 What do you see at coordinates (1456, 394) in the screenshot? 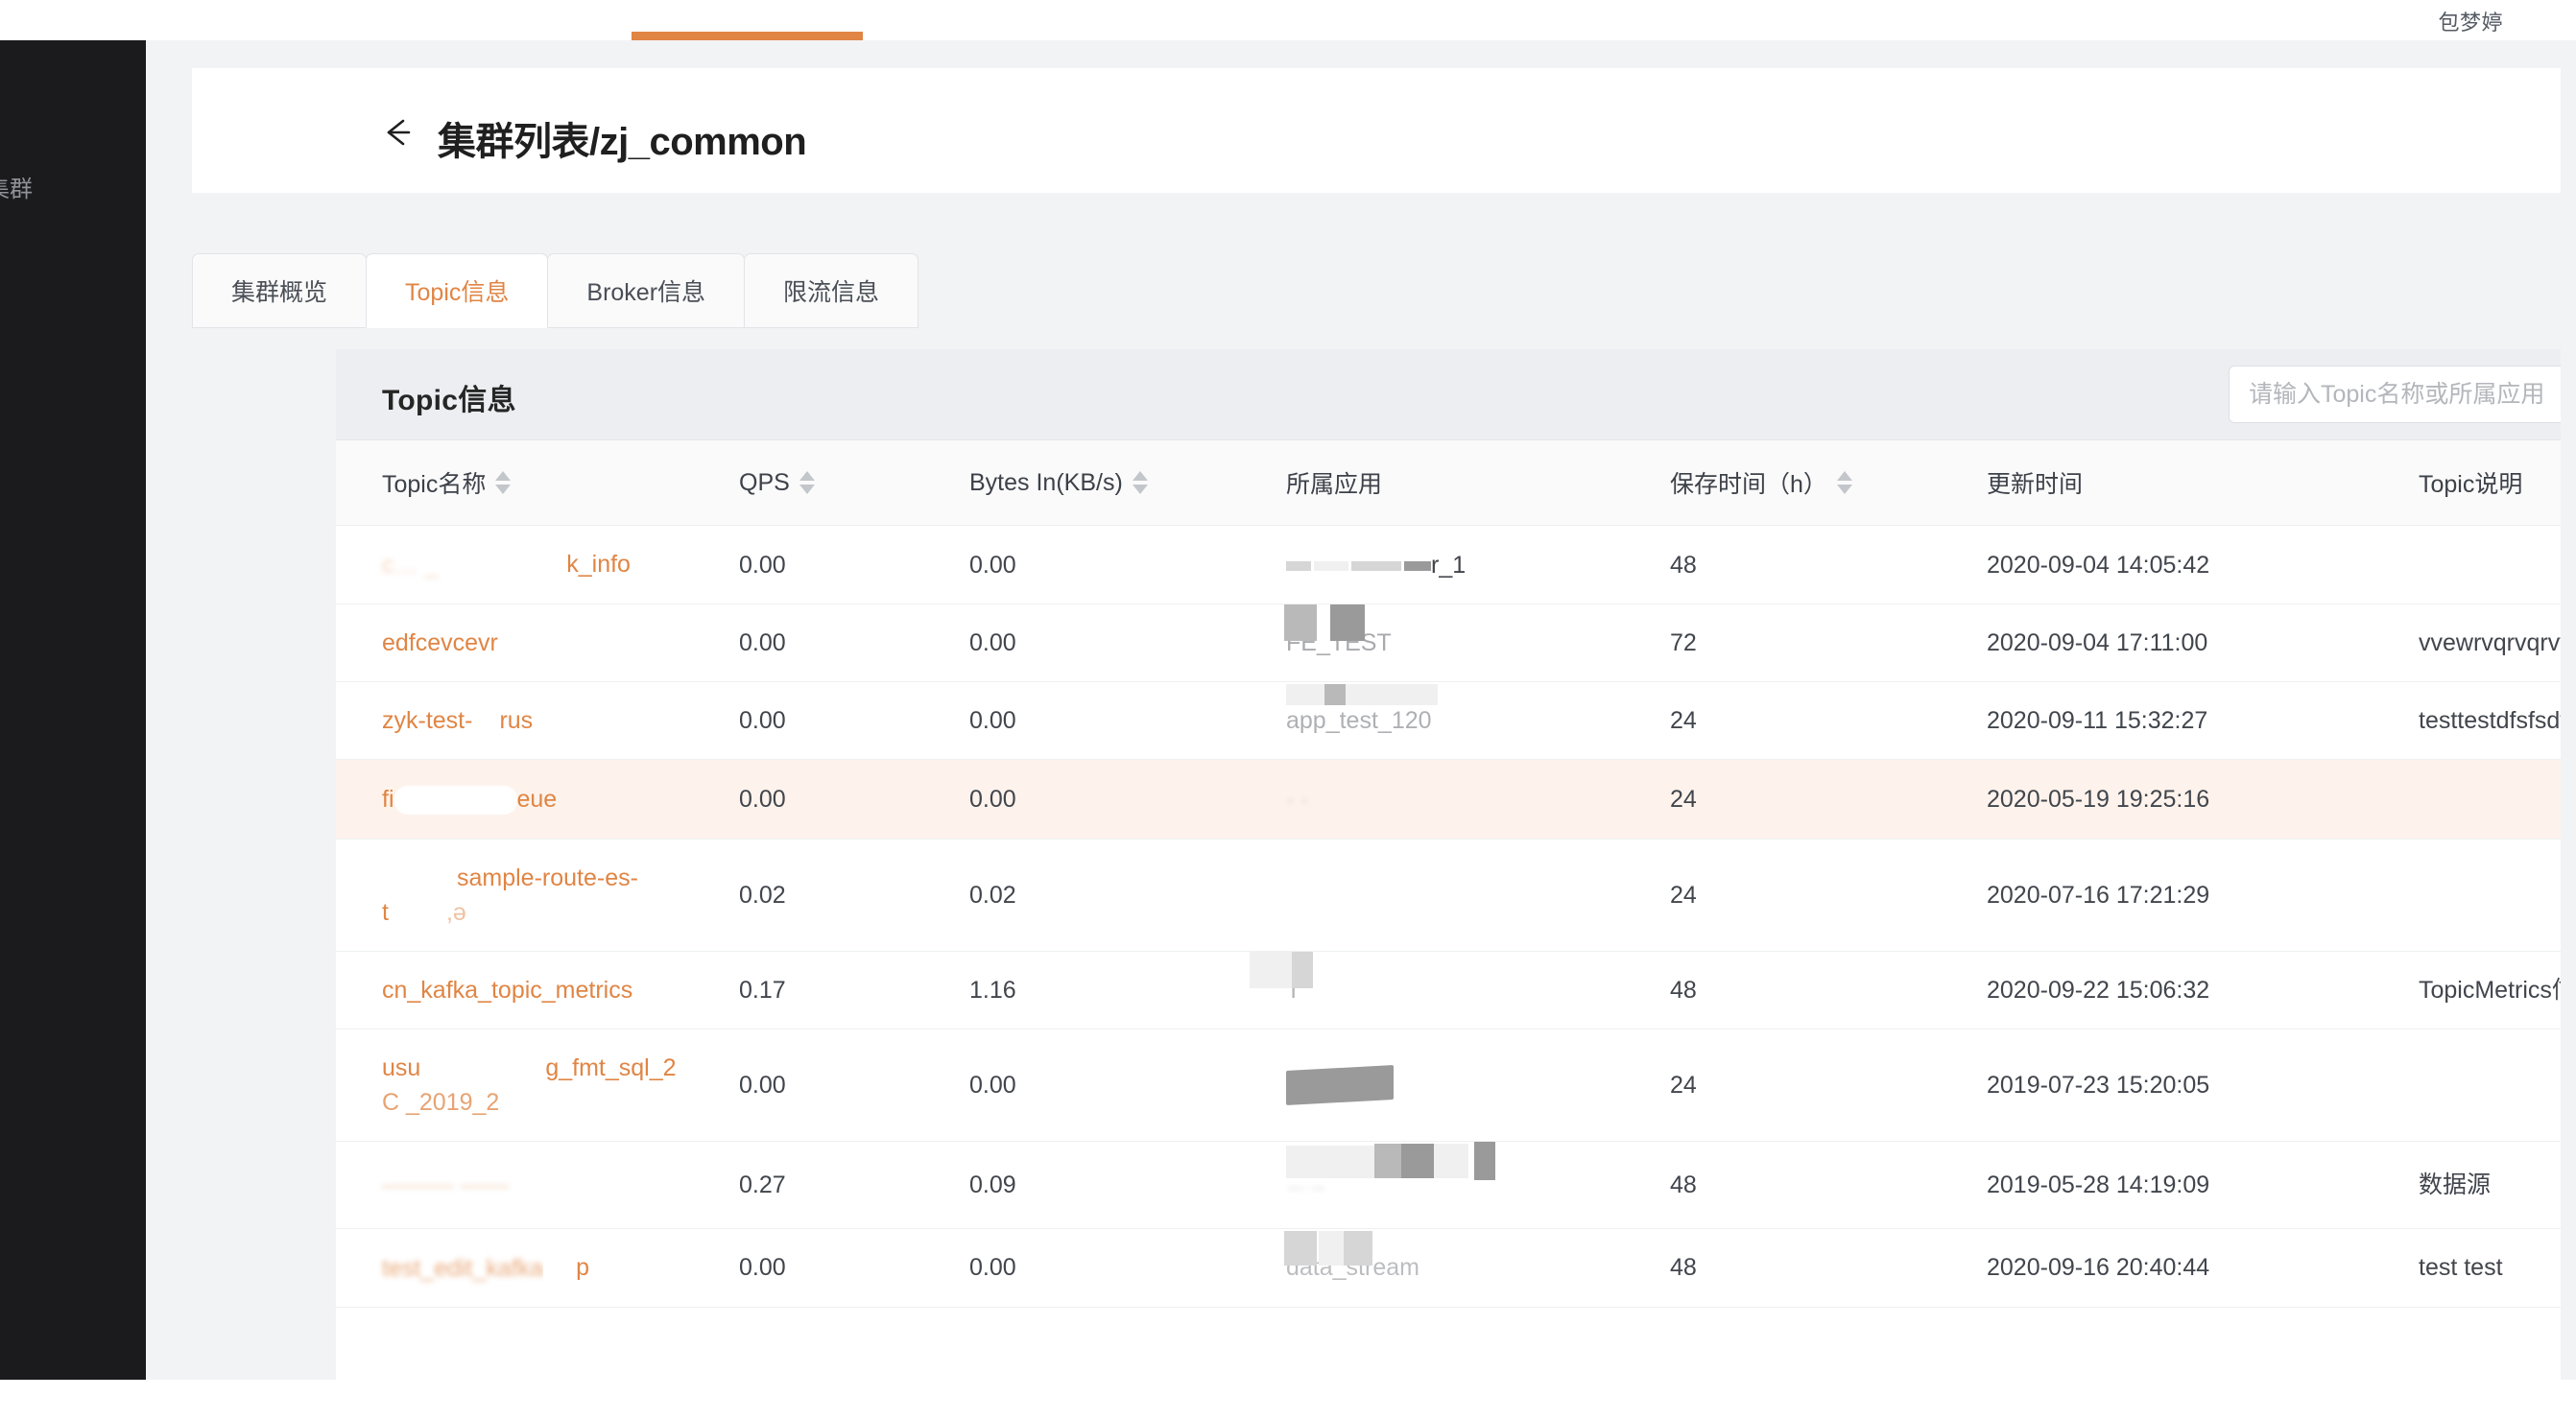
I see `panel-header: Topic信息` at bounding box center [1456, 394].